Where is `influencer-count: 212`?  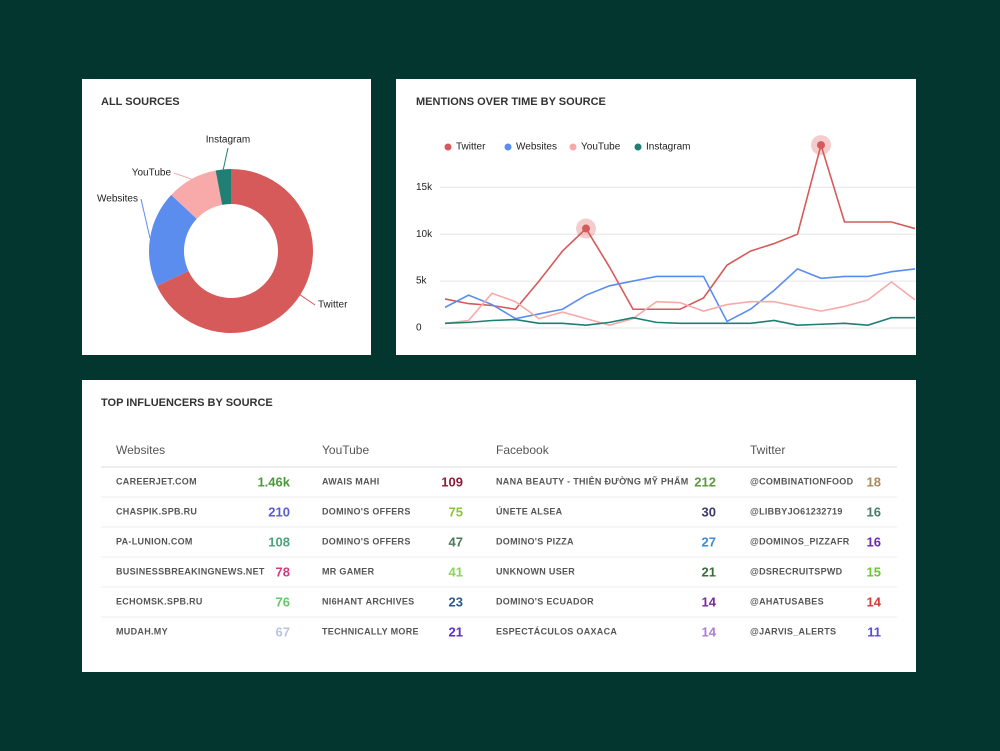 influencer-count: 212 is located at coordinates (705, 481).